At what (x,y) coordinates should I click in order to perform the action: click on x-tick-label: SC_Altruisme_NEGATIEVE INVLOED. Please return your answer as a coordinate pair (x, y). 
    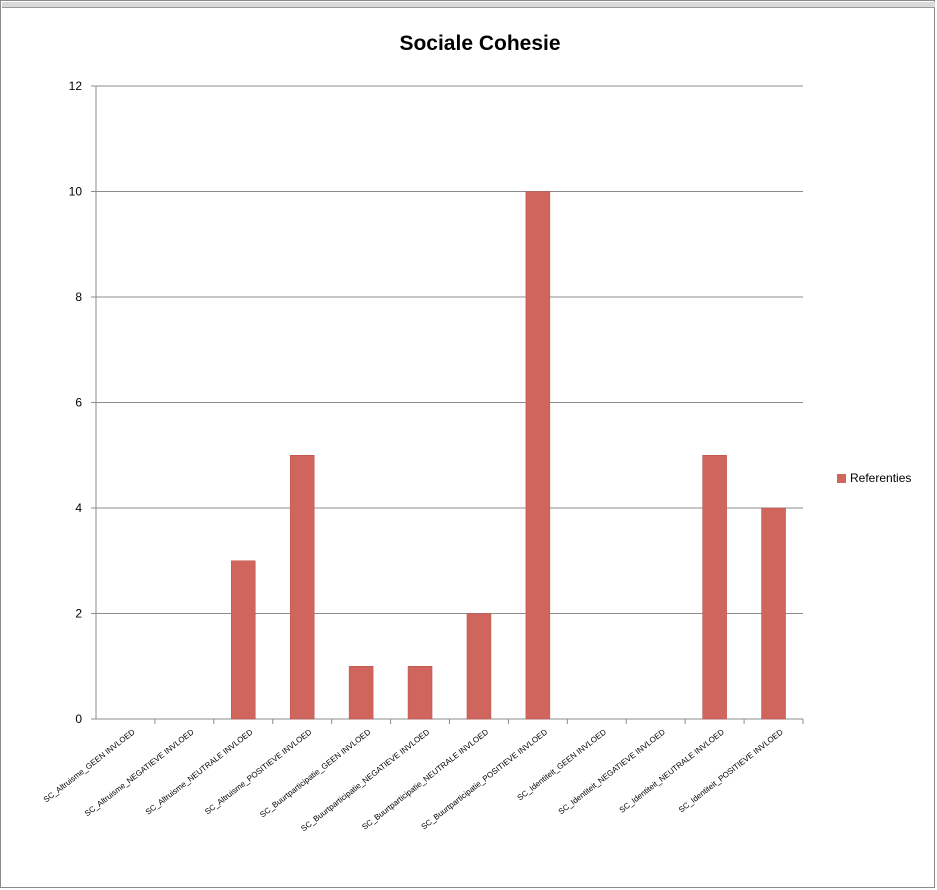
    Looking at the image, I should click on (139, 772).